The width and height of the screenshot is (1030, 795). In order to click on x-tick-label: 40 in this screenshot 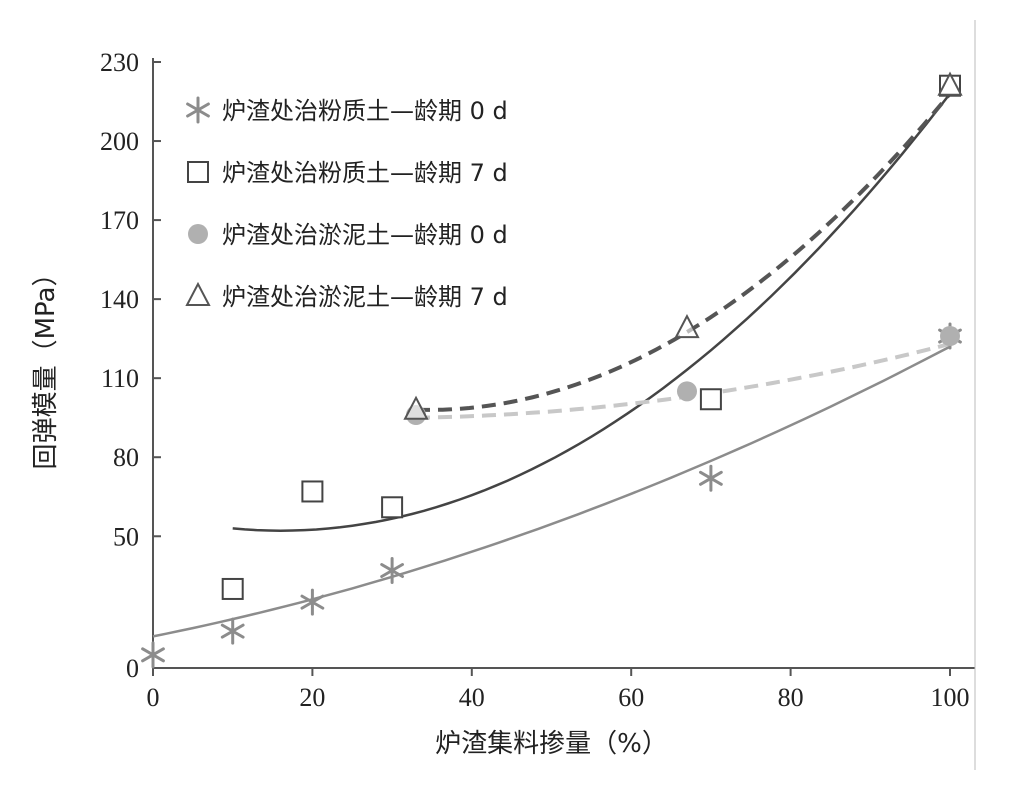, I will do `click(472, 697)`.